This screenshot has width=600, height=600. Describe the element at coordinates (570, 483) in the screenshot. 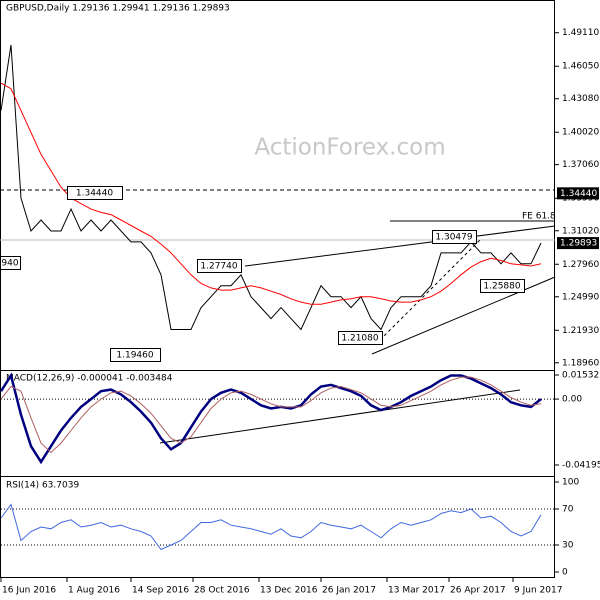

I see `y-tick-label: 100` at that location.